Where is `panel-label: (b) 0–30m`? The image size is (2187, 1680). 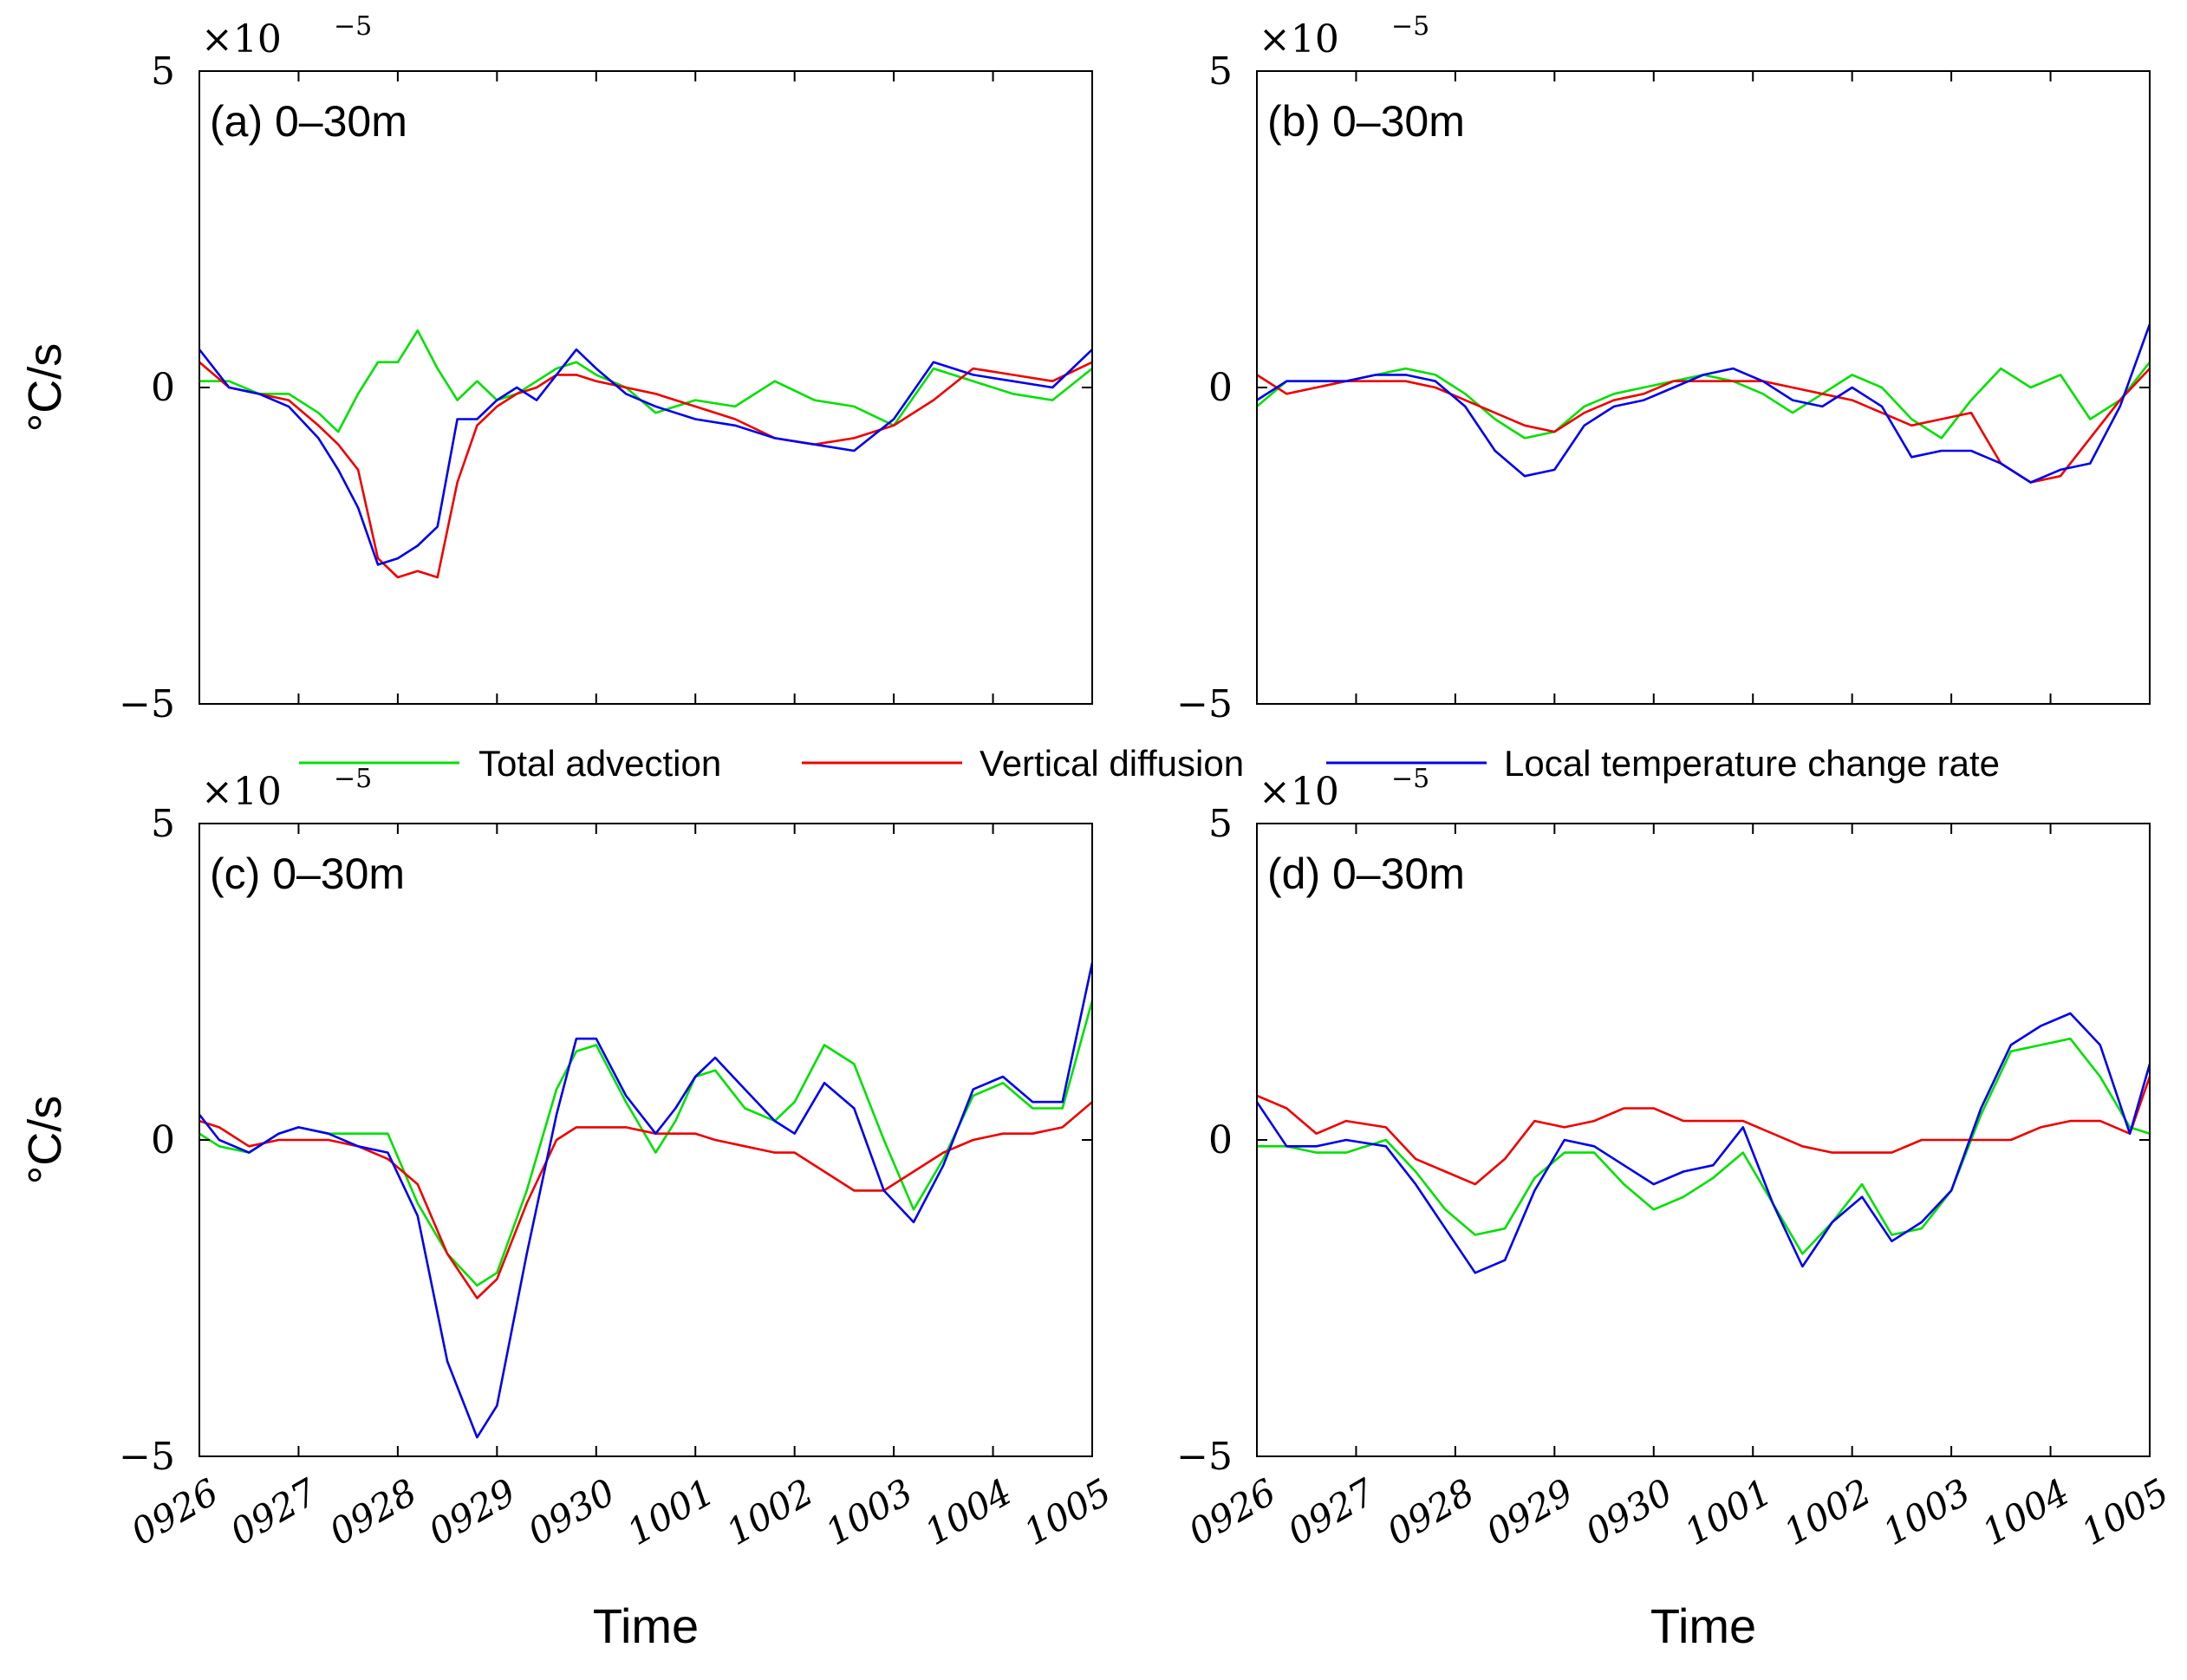 panel-label: (b) 0–30m is located at coordinates (1366, 121).